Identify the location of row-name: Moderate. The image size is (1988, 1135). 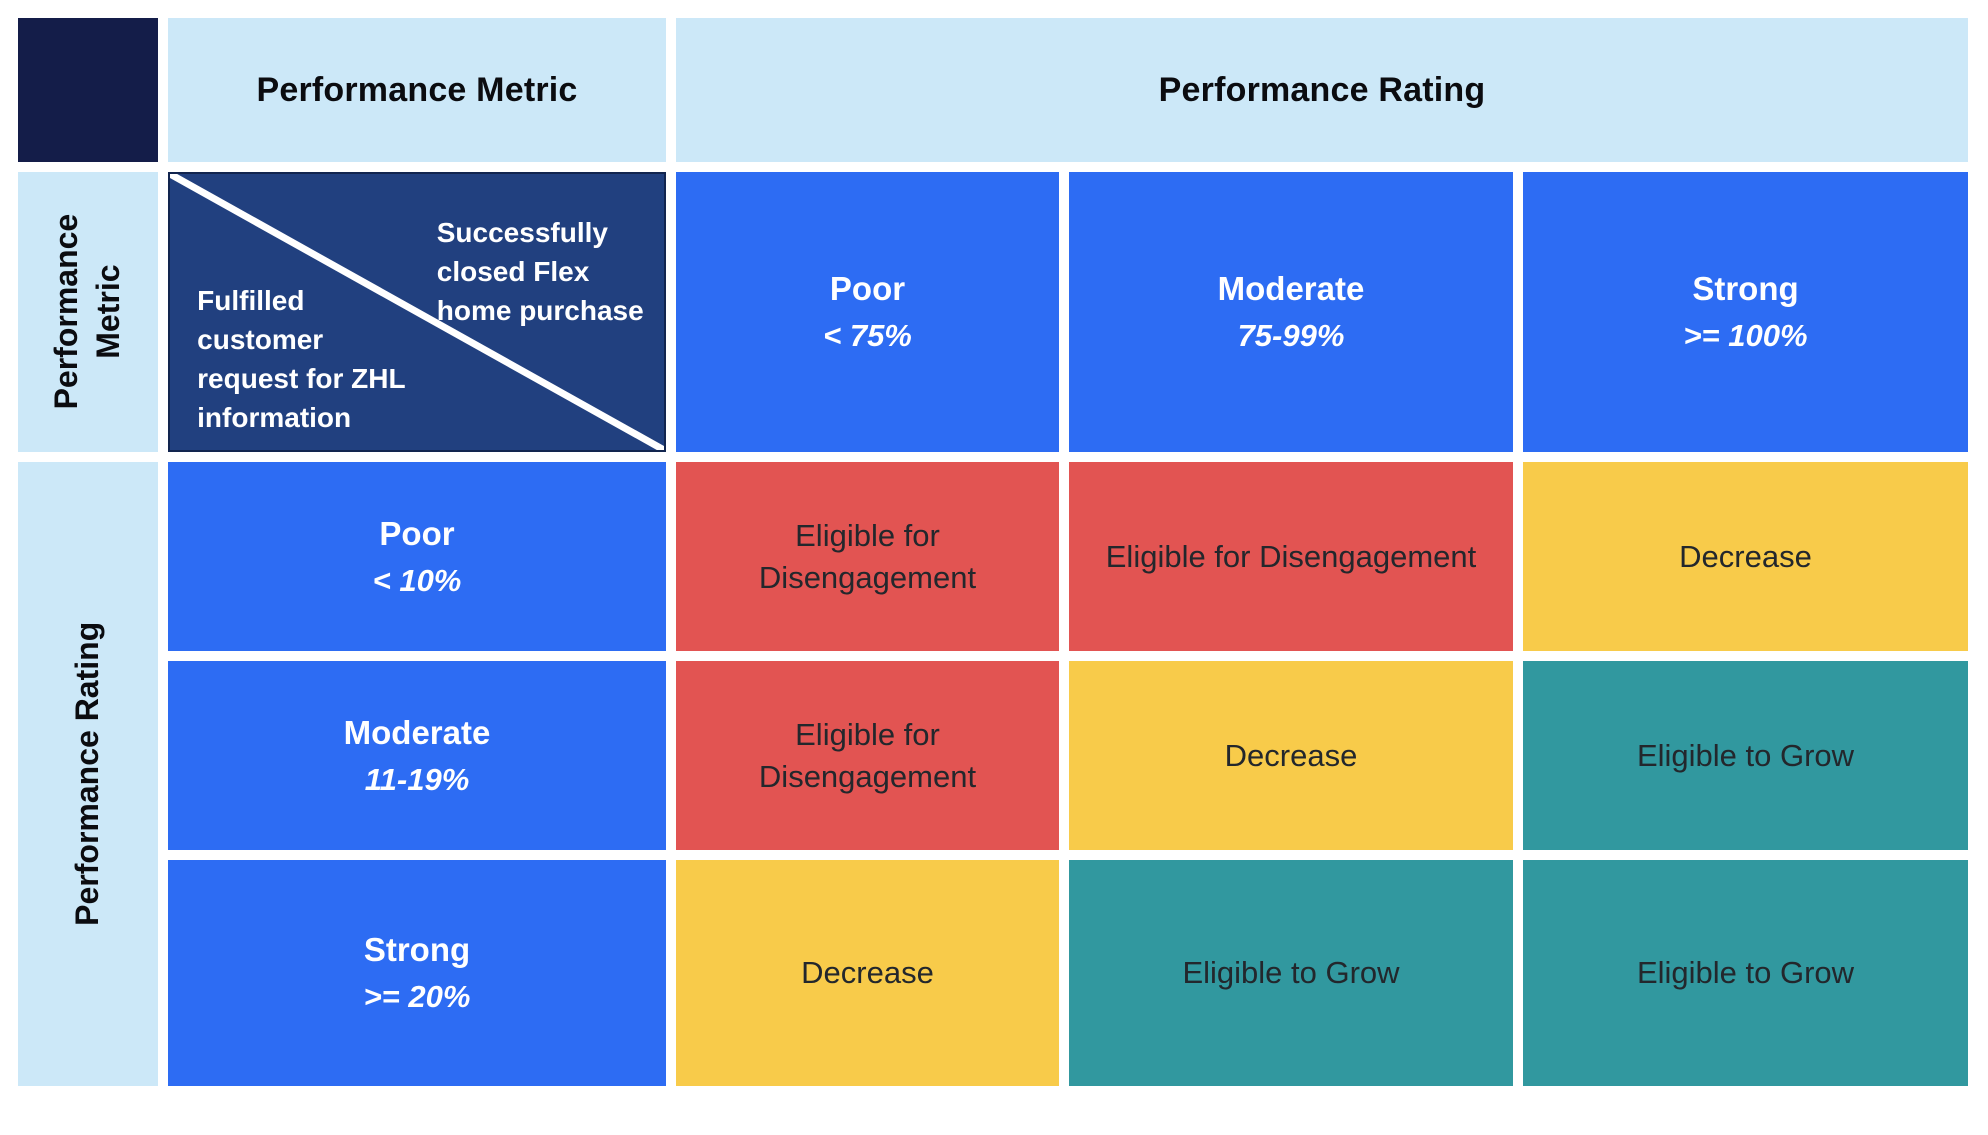
(417, 732).